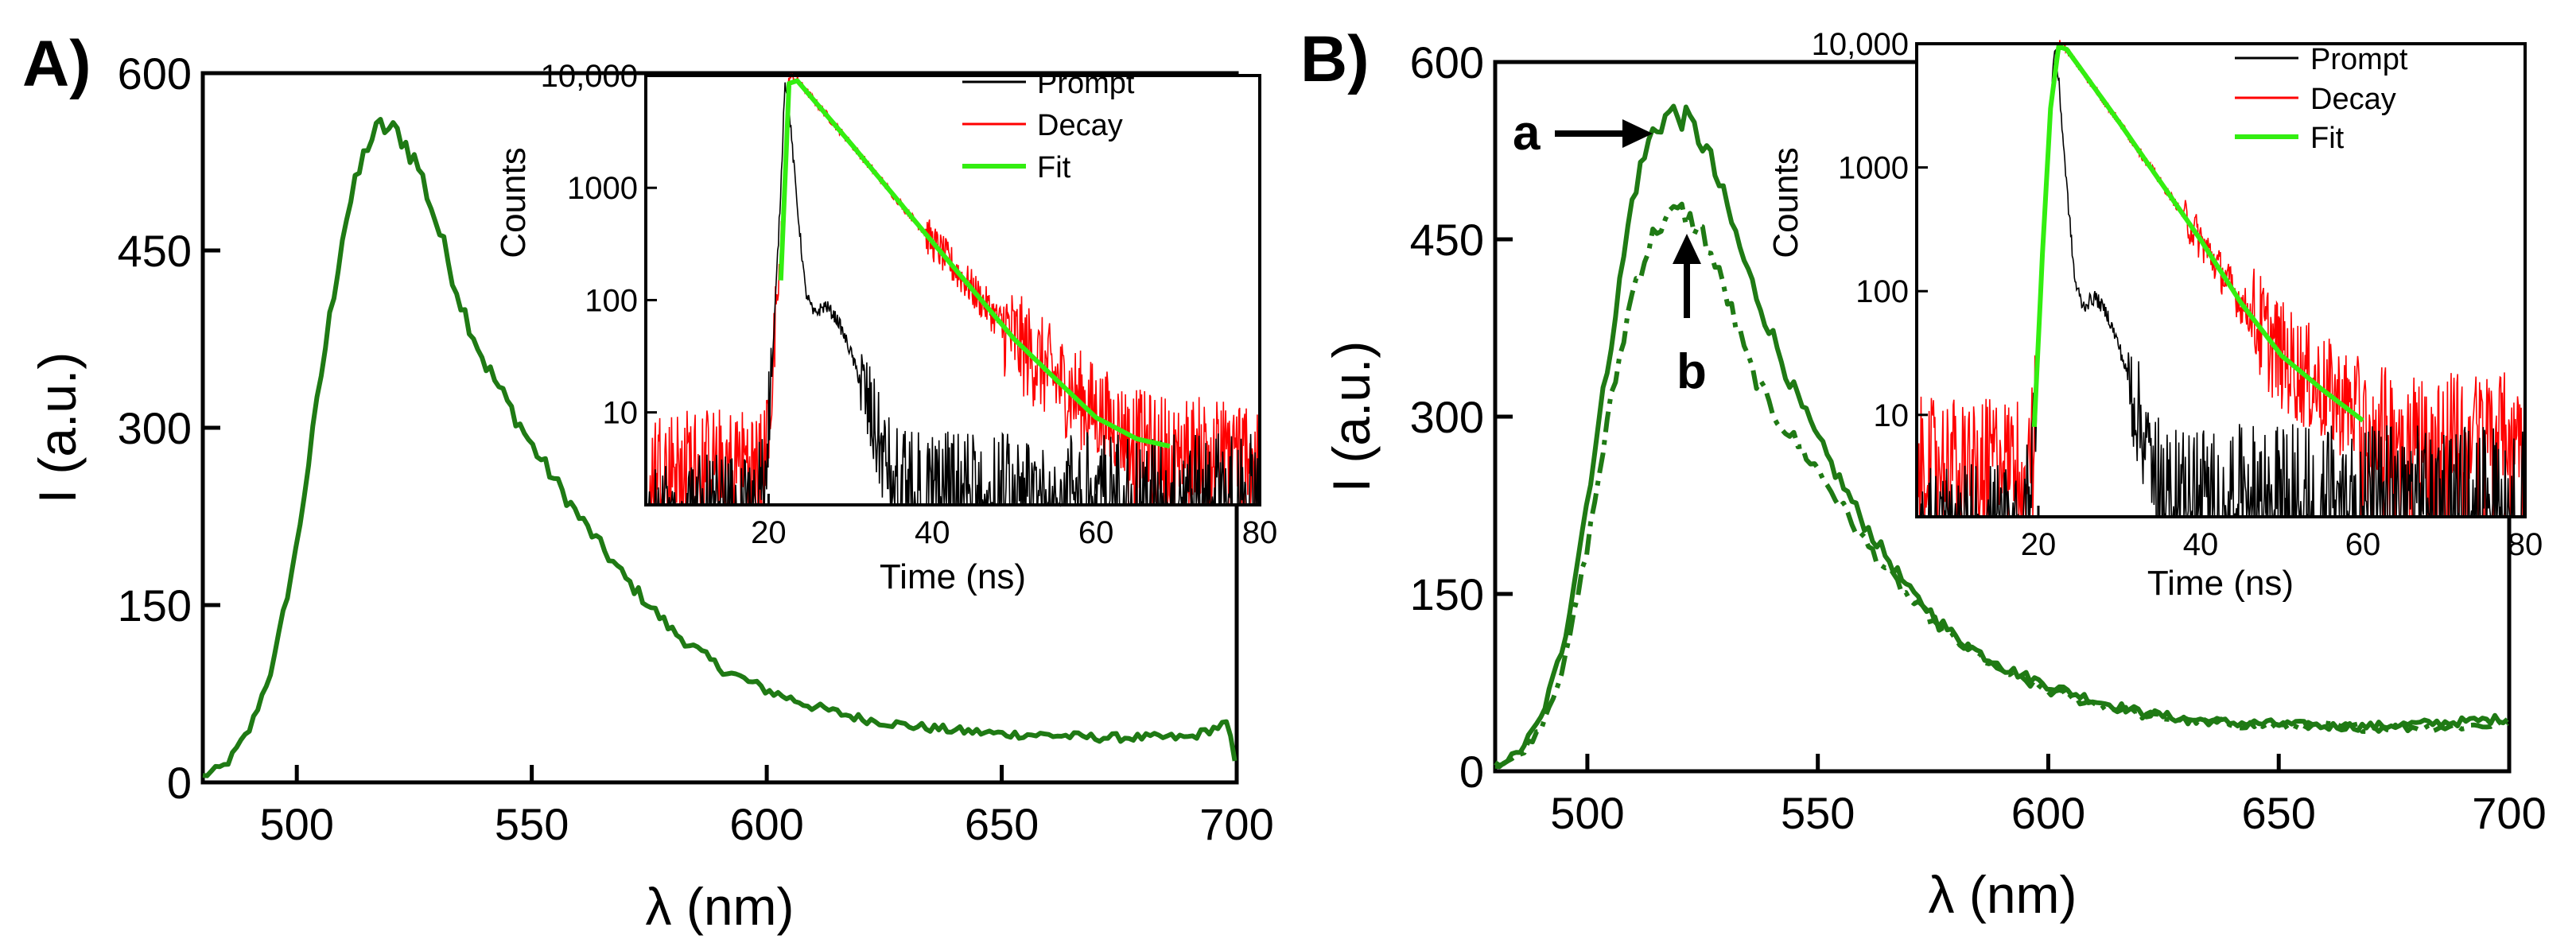 Image resolution: width=2576 pixels, height=943 pixels. What do you see at coordinates (1351, 417) in the screenshot?
I see `panel-b-y-axis-label: I (a.u.)` at bounding box center [1351, 417].